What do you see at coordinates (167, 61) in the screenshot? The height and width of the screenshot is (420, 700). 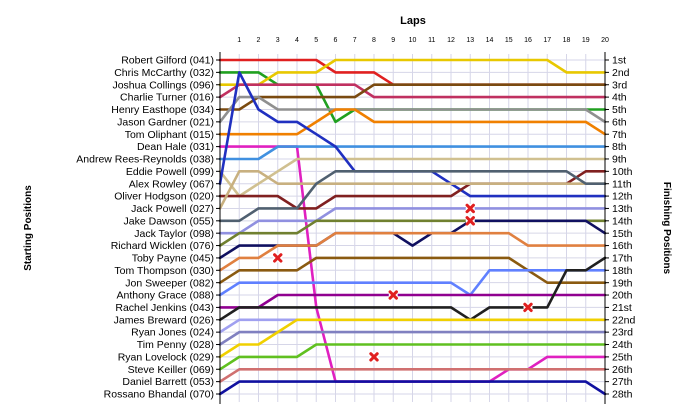 I see `starting-position-label: Robert Gilford (041)` at bounding box center [167, 61].